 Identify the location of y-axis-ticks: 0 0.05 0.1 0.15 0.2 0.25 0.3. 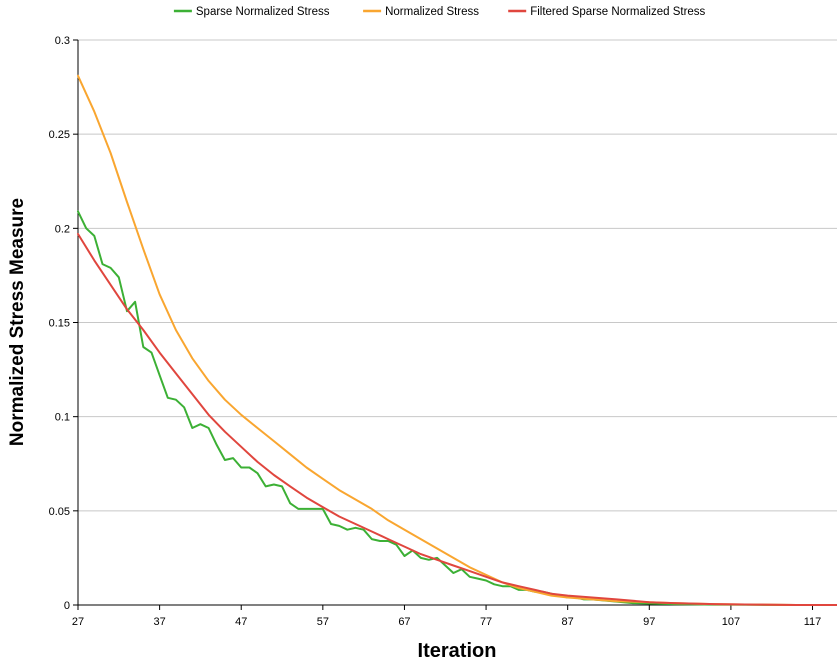
(63, 323).